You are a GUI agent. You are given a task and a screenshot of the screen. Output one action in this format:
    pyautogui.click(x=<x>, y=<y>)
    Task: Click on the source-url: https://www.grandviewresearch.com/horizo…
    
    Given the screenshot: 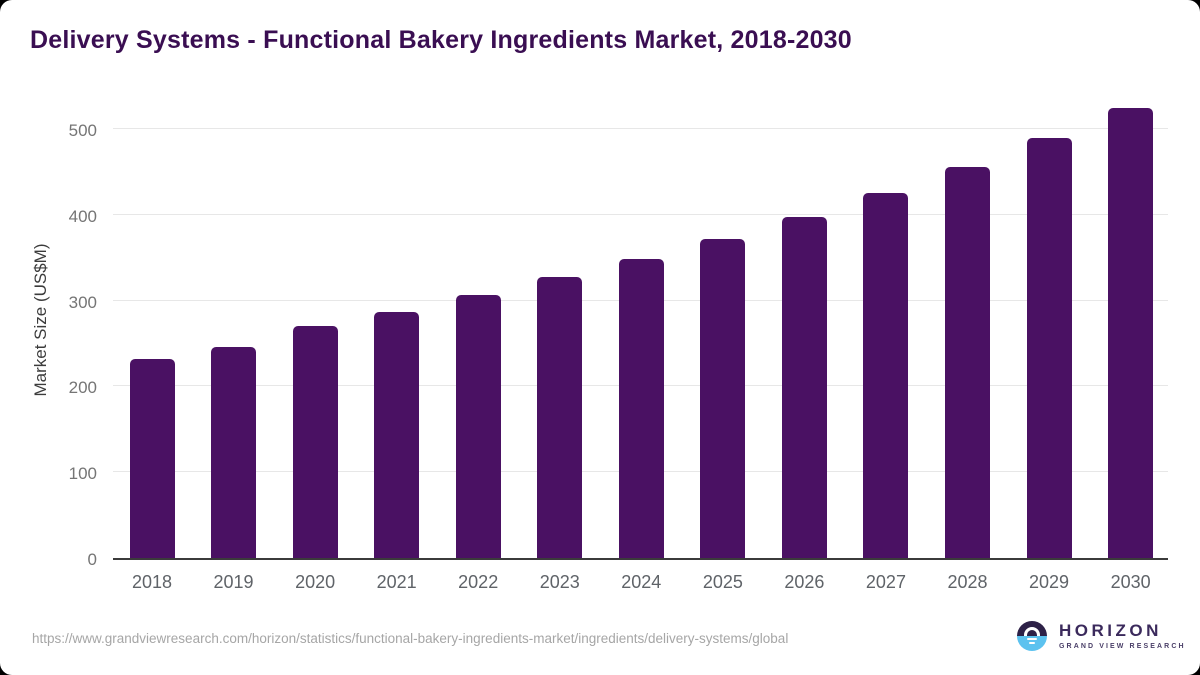 What is the action you would take?
    pyautogui.click(x=410, y=638)
    